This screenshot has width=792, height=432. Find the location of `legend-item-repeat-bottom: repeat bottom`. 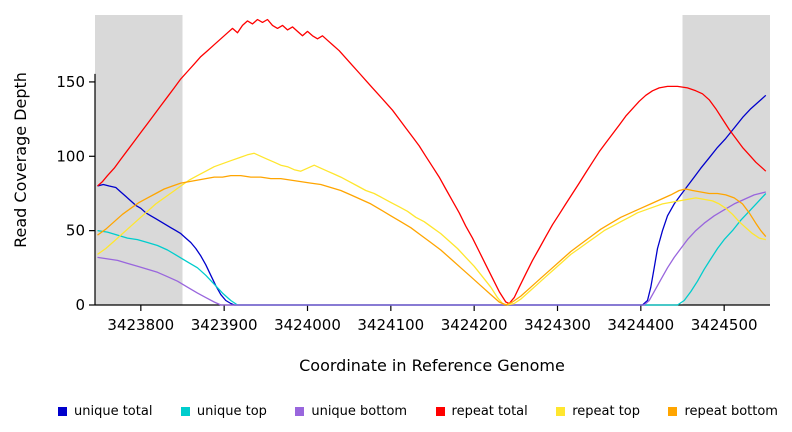

legend-item-repeat-bottom: repeat bottom is located at coordinates (723, 411).